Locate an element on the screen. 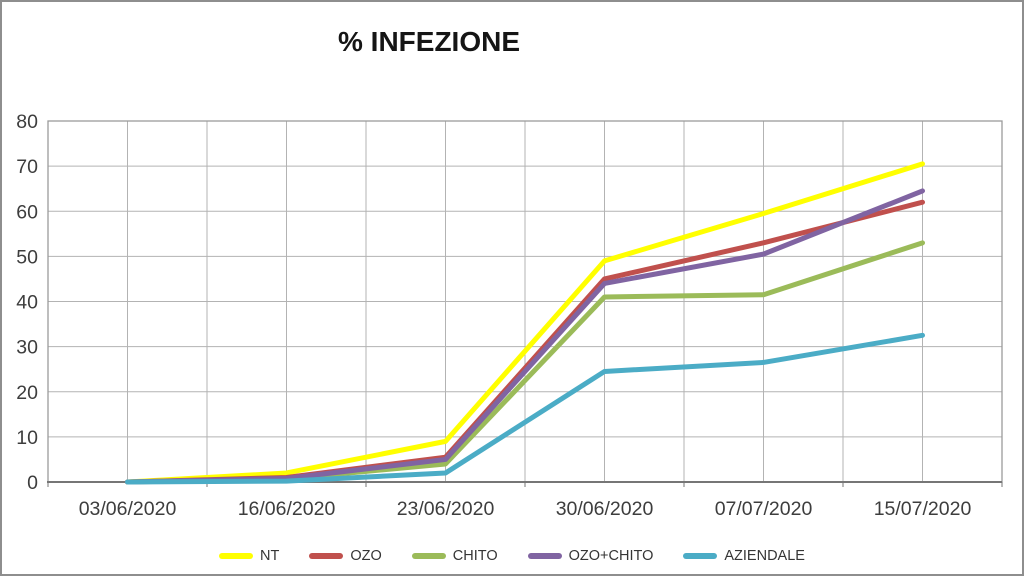 The image size is (1024, 576). y-tick-label: 80 is located at coordinates (27, 122).